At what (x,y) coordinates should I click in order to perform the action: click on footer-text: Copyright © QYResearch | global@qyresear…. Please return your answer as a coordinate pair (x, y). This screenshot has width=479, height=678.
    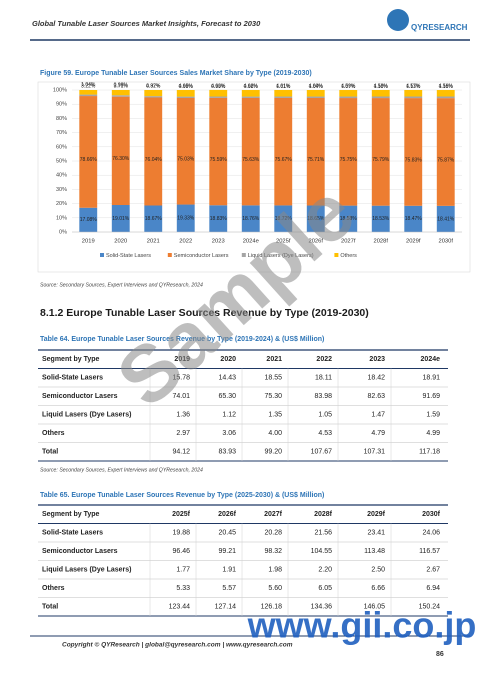
    Looking at the image, I should click on (177, 645).